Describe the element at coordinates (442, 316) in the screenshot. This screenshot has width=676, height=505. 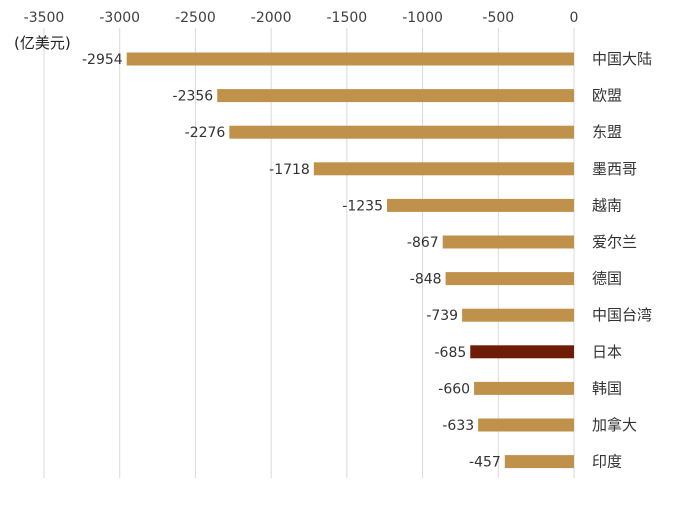
I see `data-label: -739` at that location.